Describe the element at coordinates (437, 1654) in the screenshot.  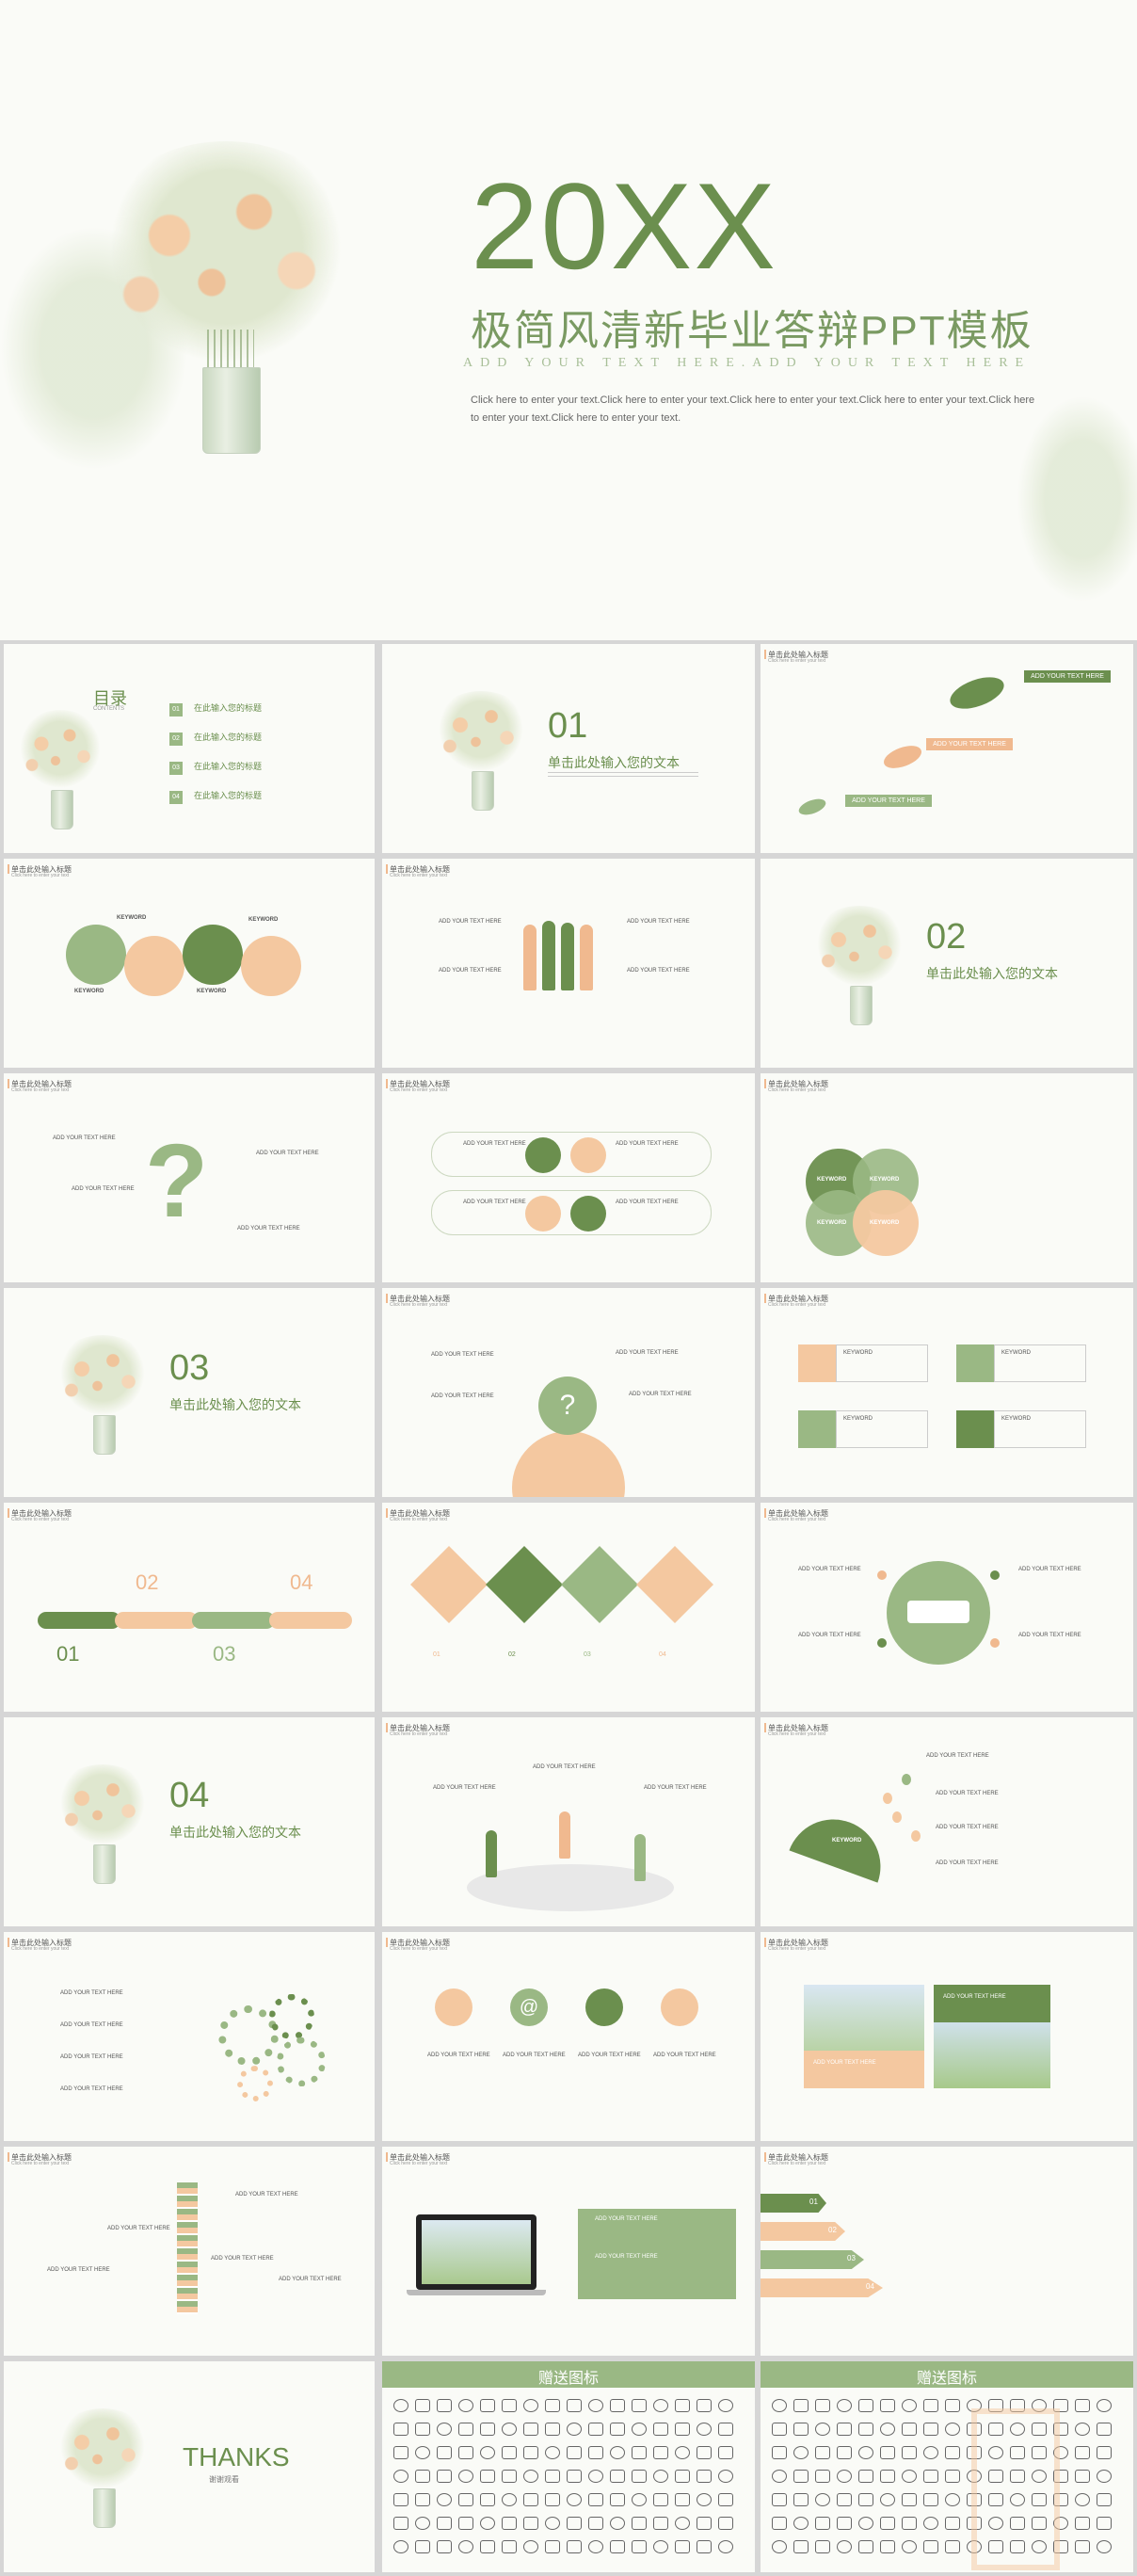
I see `diamond-num: 01` at that location.